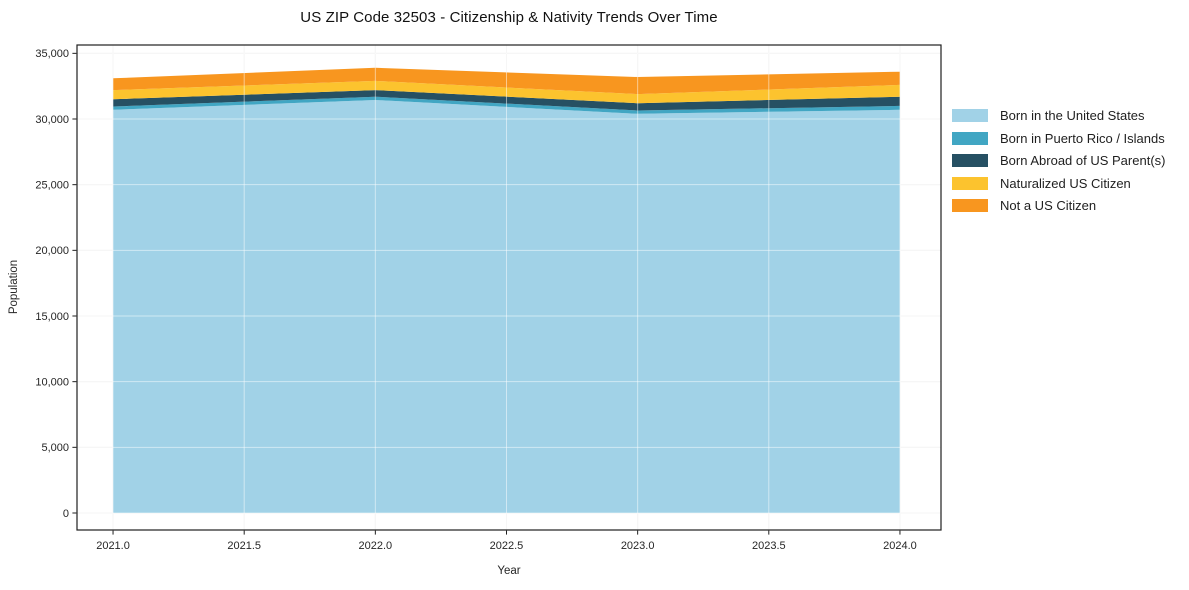 This screenshot has height=590, width=1189. What do you see at coordinates (113, 546) in the screenshot?
I see `x-tick-label: 2021.0` at bounding box center [113, 546].